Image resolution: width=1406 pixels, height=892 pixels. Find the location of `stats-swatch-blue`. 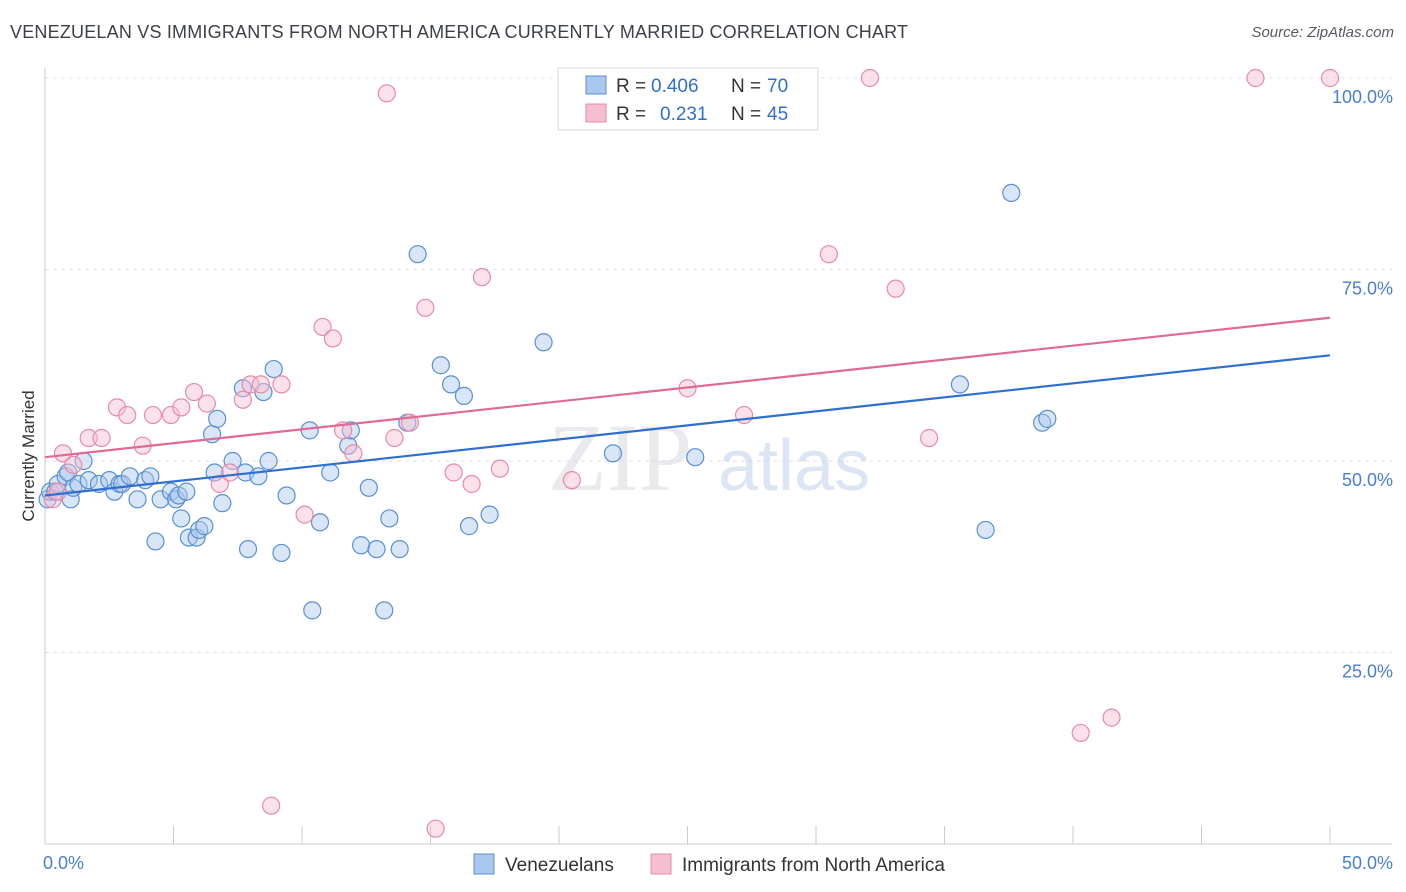

stats-swatch-blue is located at coordinates (596, 85).